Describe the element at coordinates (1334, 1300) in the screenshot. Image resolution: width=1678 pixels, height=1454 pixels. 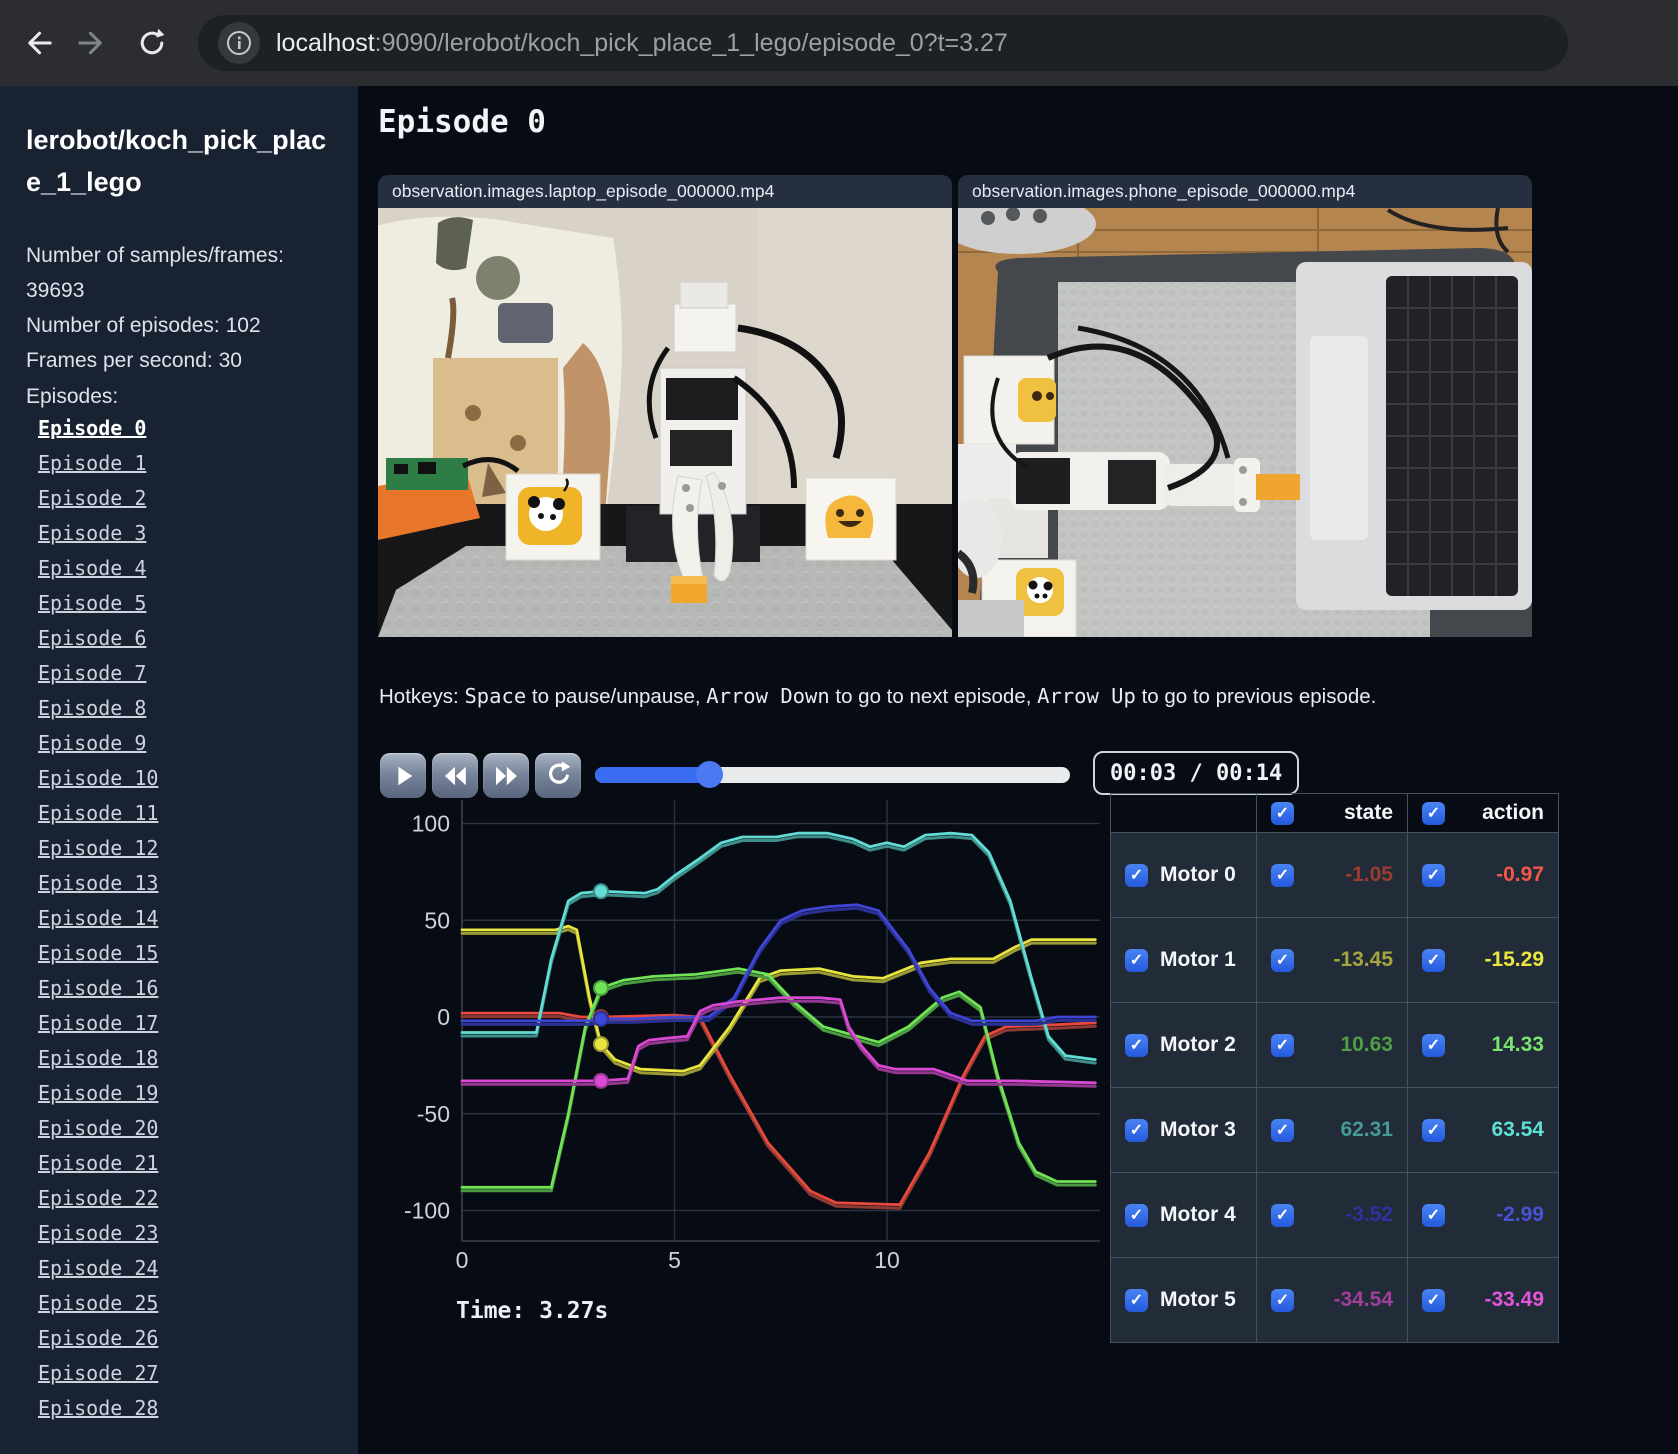
I see `table-row: ✓ Motor 5 ✓ -34.54 ✓ -33.49` at that location.